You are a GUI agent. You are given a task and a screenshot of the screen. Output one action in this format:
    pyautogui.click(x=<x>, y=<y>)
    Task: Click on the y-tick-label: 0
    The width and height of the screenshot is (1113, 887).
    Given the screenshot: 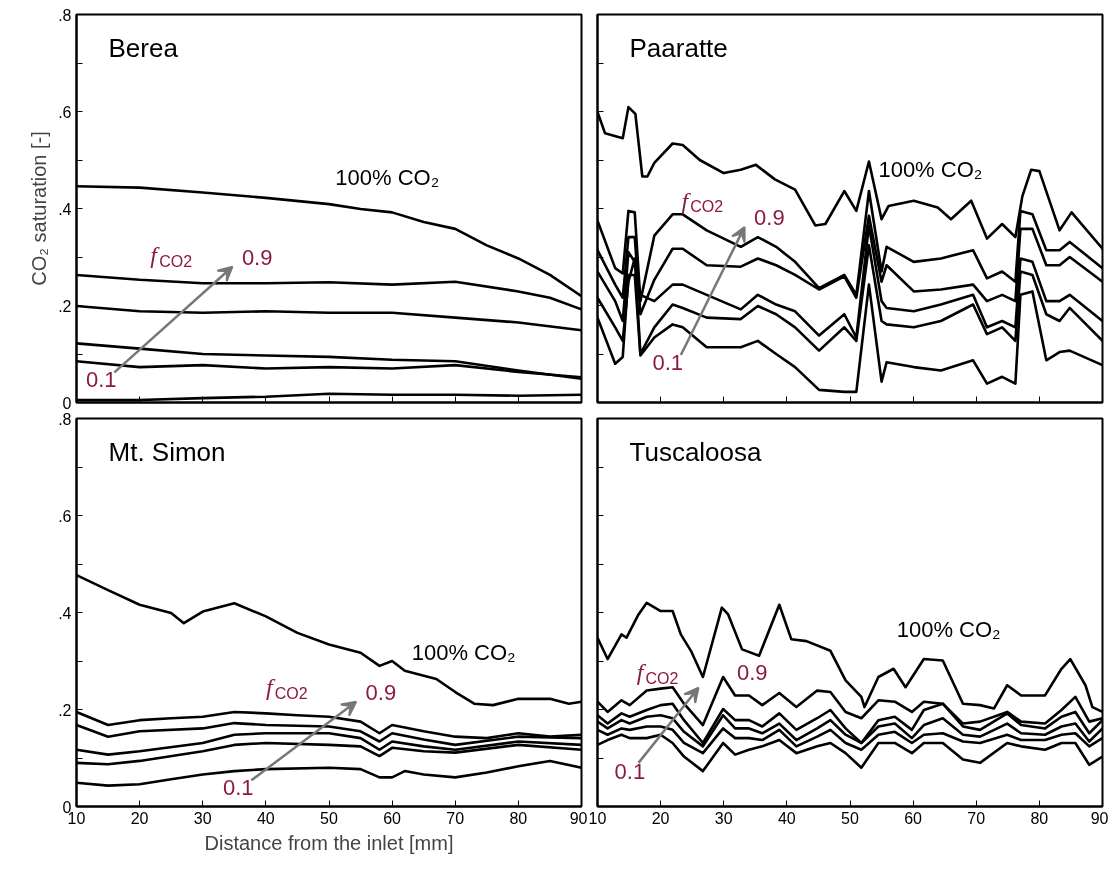 What is the action you would take?
    pyautogui.click(x=67, y=403)
    